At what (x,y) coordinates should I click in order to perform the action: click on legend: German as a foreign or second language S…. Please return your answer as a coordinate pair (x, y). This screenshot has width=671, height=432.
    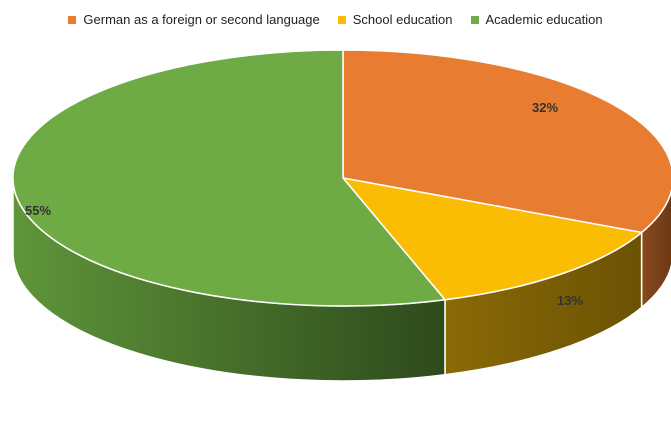
    Looking at the image, I should click on (335, 19).